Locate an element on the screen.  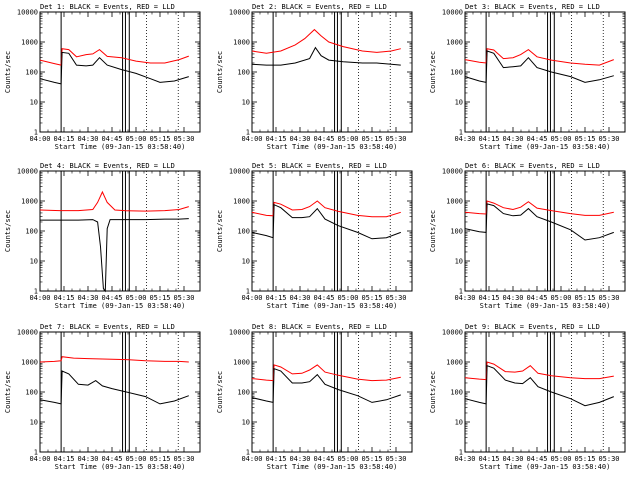
chart-title: Det 2: BLACK = Events, RED = LLD is located at coordinates (319, 7).